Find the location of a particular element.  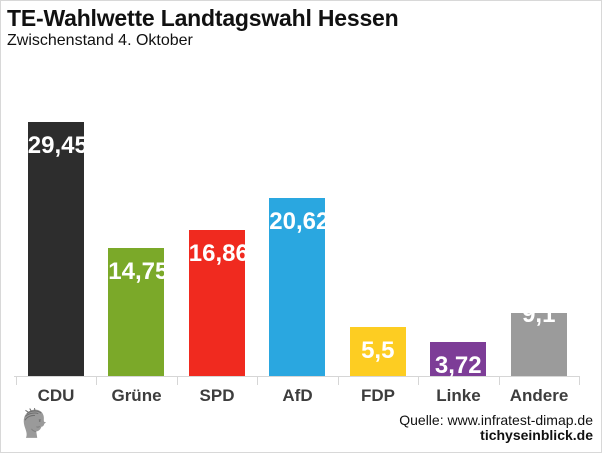

page-subtitle: Zwischenstand 4. Oktober is located at coordinates (100, 40).